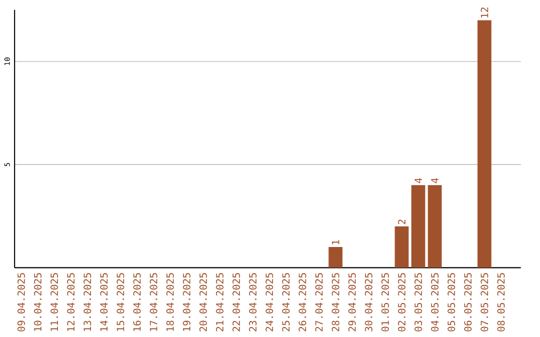 This screenshot has height=337, width=540. What do you see at coordinates (88, 302) in the screenshot?
I see `x-tick-label: 13.04.2025` at bounding box center [88, 302].